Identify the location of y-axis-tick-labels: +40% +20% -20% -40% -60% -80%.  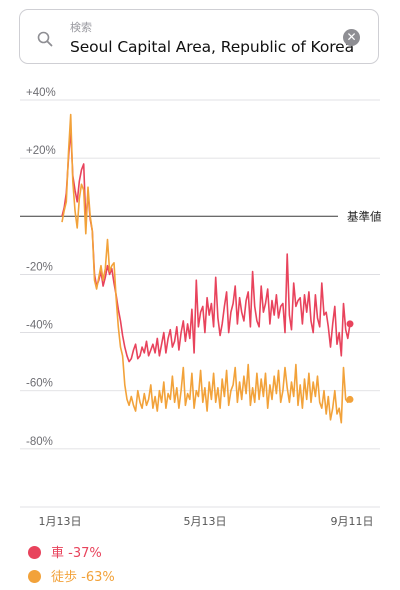
(41, 267).